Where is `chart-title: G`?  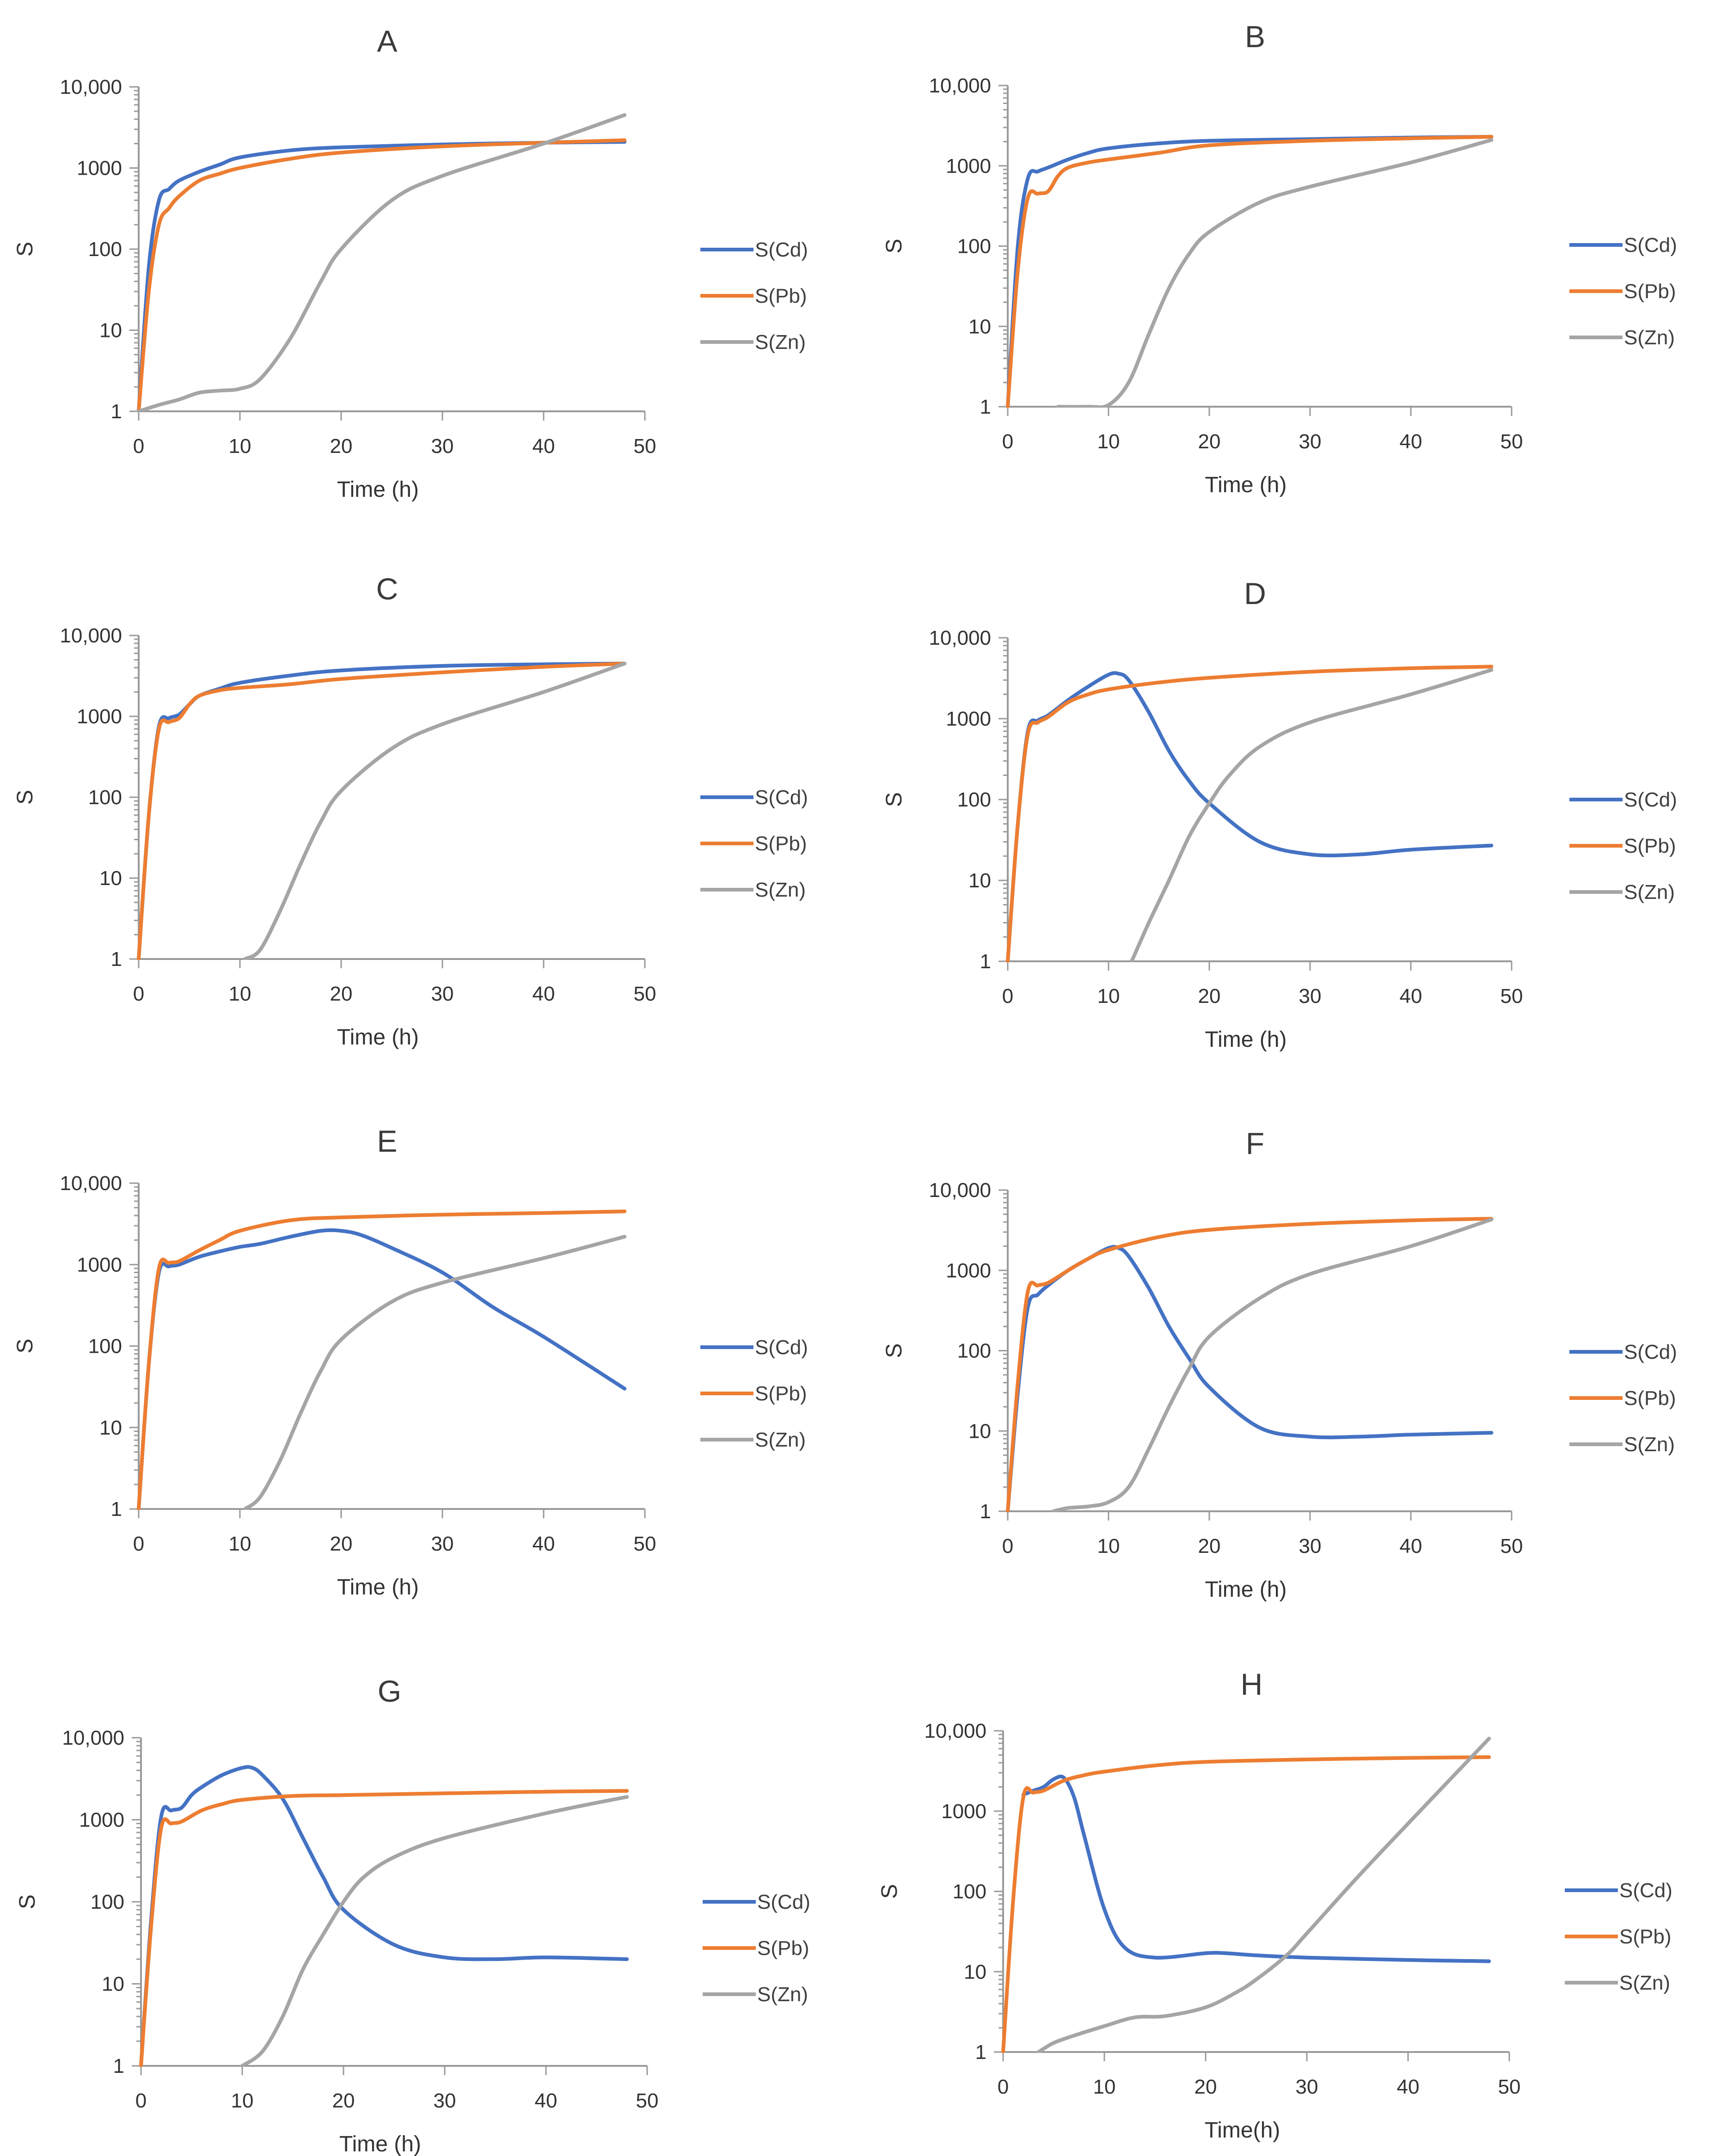 chart-title: G is located at coordinates (389, 1691).